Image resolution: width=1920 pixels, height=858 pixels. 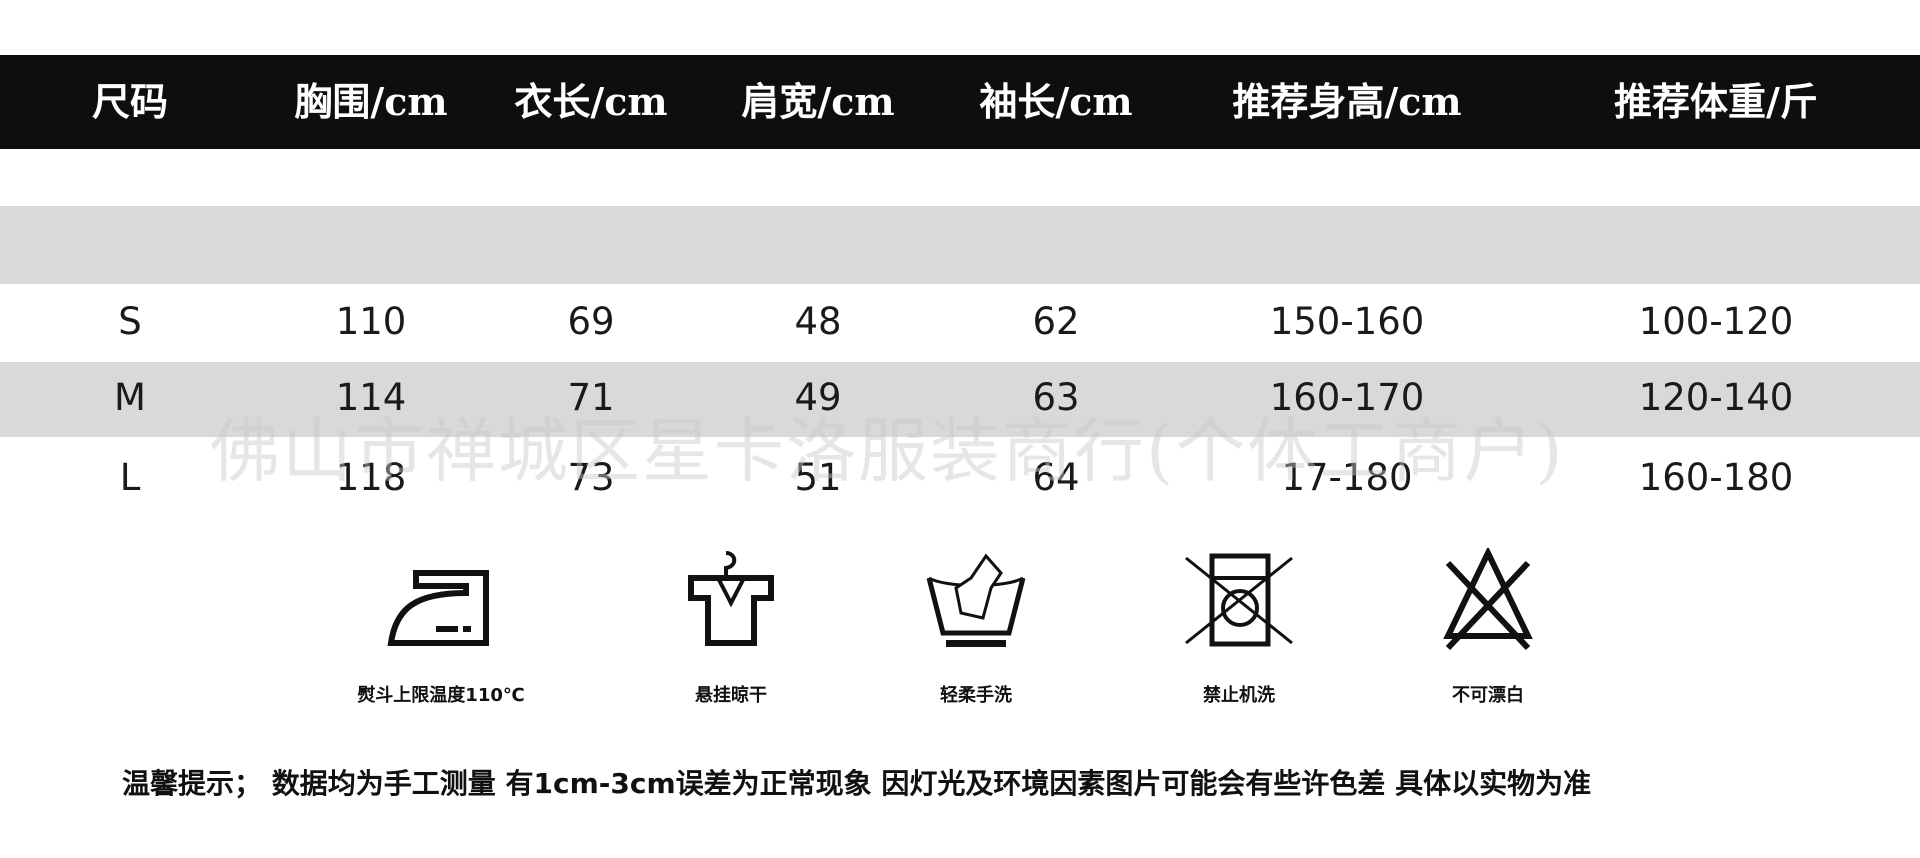 I want to click on table-cell: 64, so click(x=1056, y=477).